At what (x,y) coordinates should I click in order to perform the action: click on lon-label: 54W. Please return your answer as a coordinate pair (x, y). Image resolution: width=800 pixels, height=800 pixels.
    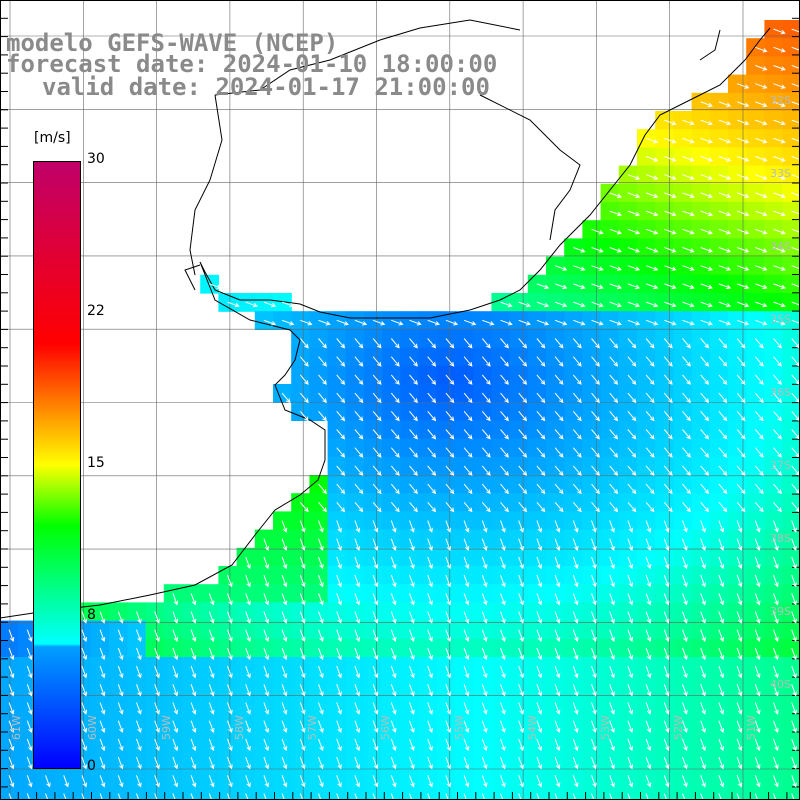
    Looking at the image, I should click on (532, 727).